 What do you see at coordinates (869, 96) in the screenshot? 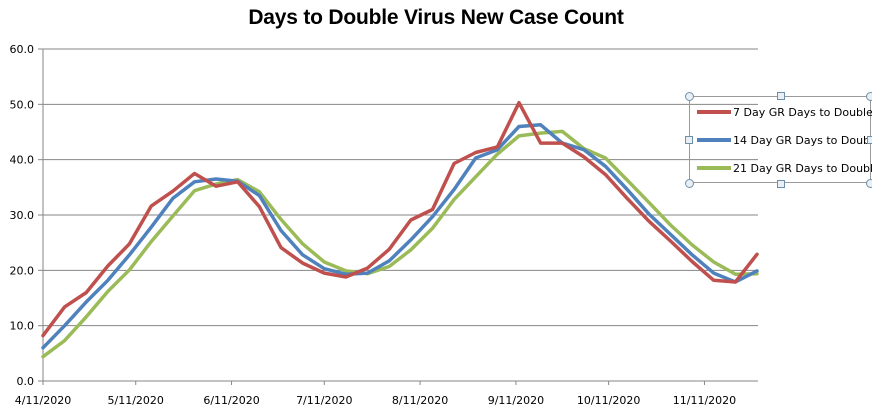
I see `resize-handle-top-right` at bounding box center [869, 96].